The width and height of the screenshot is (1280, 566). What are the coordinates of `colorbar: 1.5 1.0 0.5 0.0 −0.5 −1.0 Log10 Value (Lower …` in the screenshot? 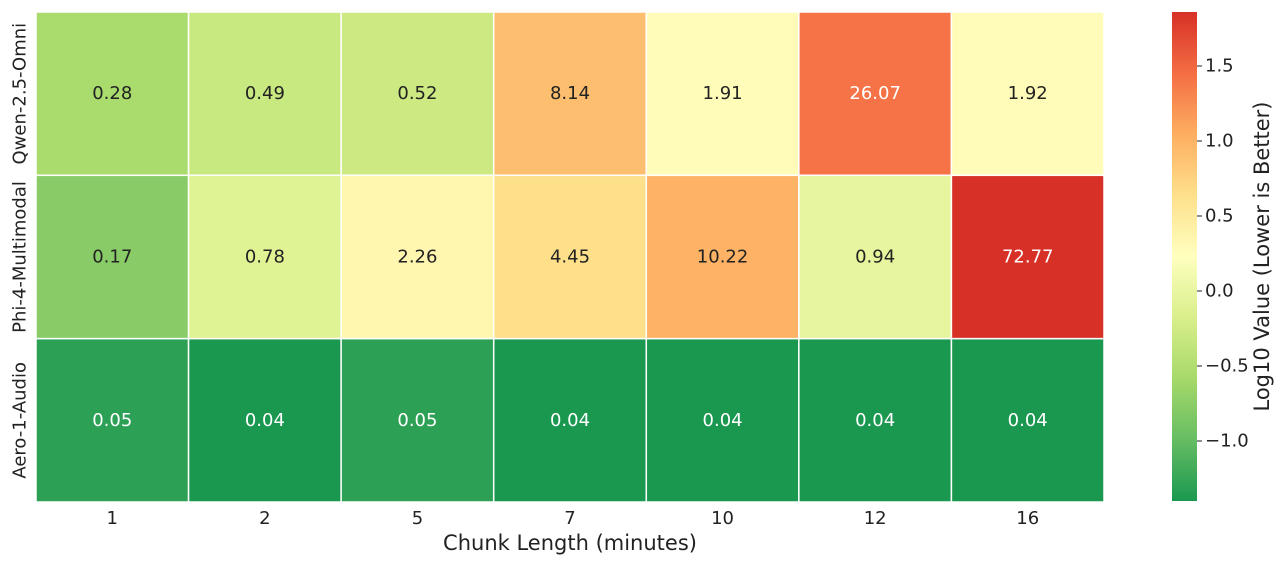 It's located at (1223, 256).